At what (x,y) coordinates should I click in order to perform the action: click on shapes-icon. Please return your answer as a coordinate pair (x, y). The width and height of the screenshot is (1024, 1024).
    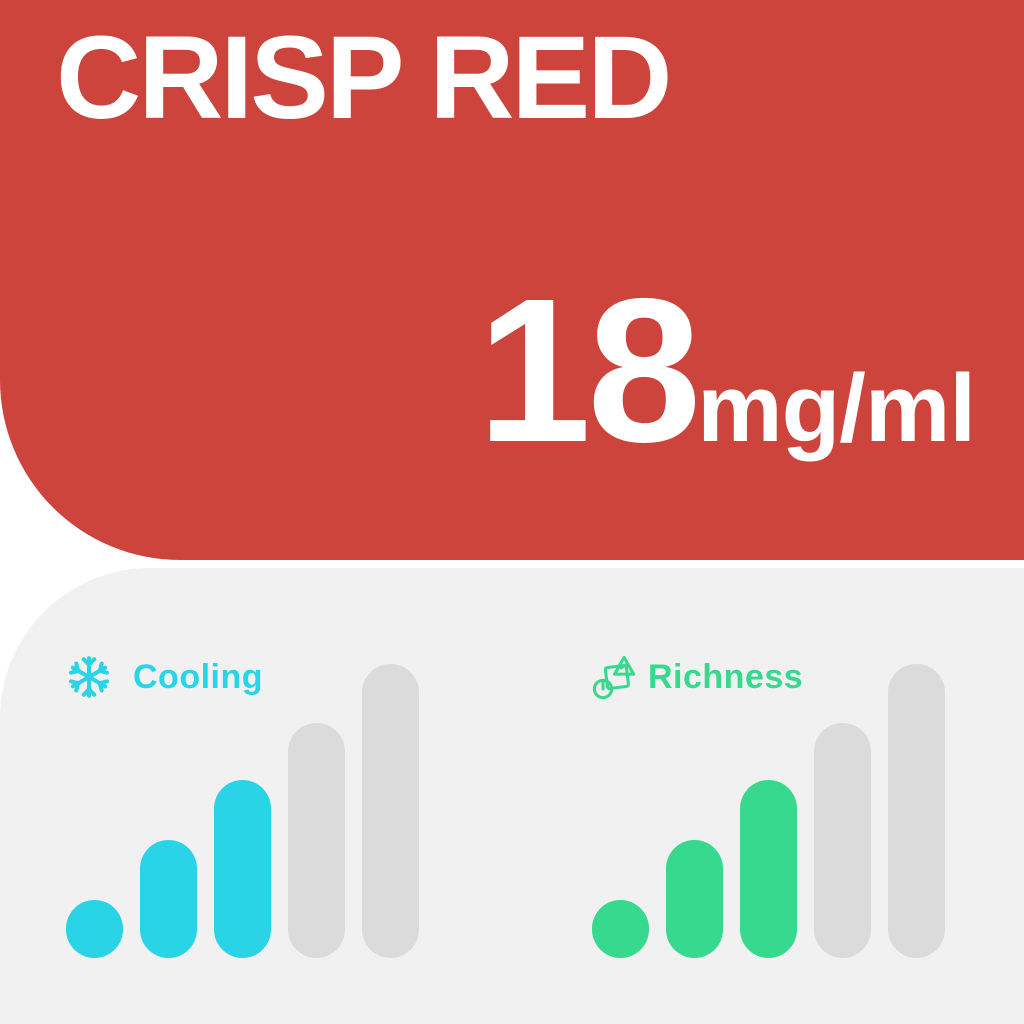
    Looking at the image, I should click on (615, 677).